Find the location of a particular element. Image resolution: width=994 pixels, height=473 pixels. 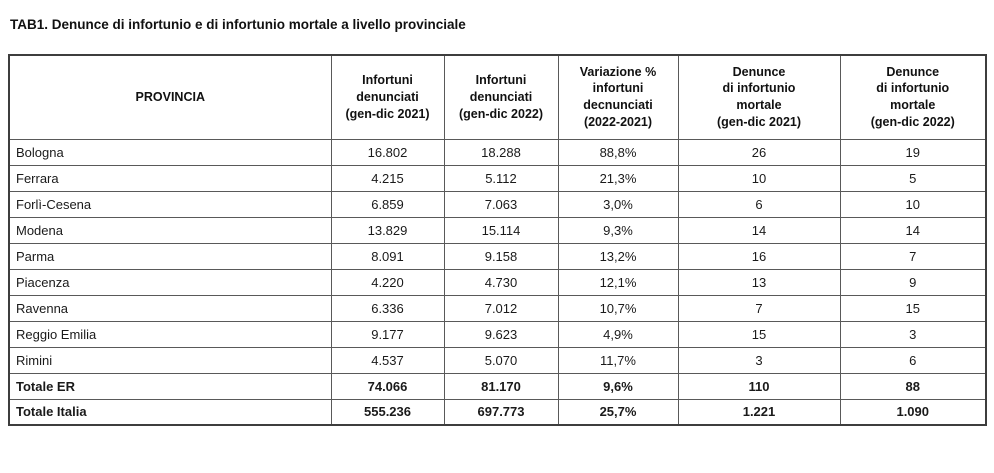

cell-mortale-2022: 7 is located at coordinates (913, 256).